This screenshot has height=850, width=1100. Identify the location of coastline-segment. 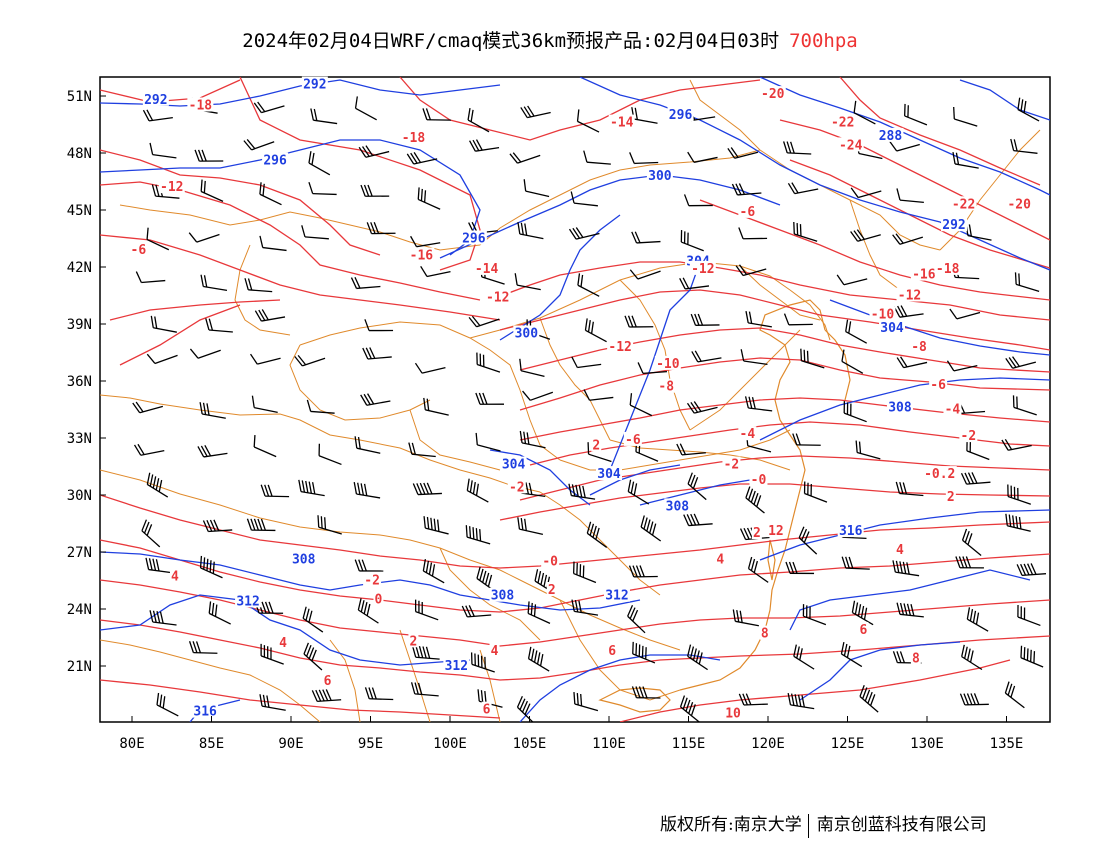
(771, 560).